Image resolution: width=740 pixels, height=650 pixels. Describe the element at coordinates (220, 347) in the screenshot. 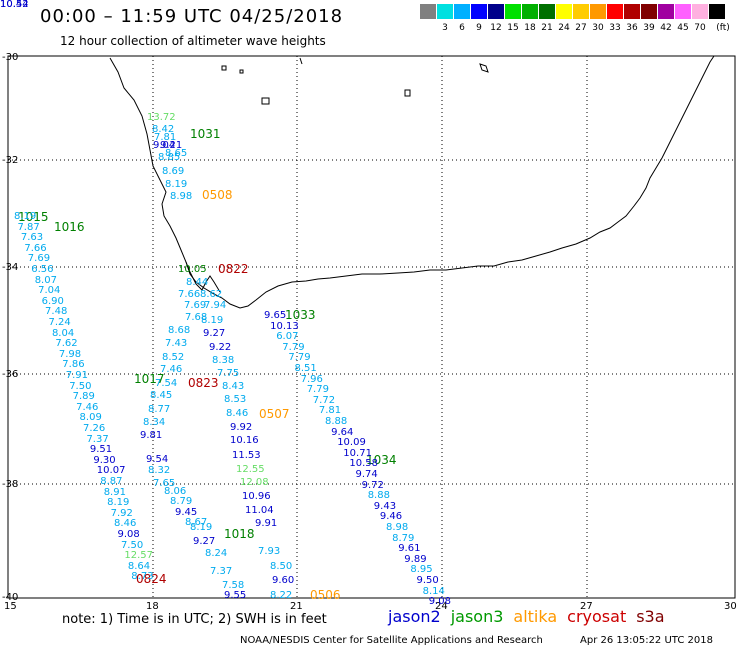

I see `swh-value: 9.22` at that location.